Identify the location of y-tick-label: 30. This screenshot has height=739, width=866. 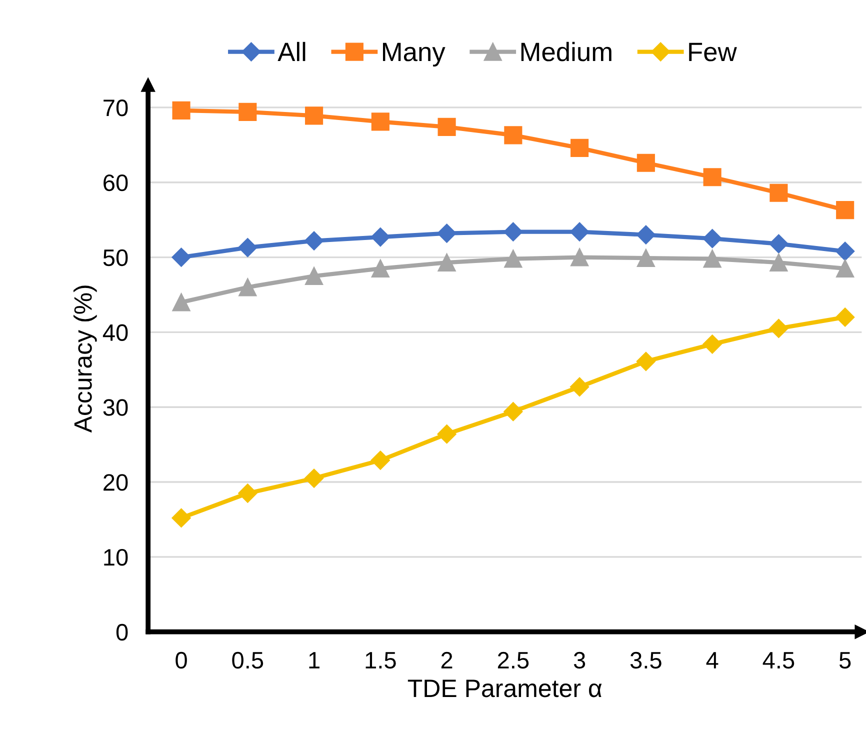
(115, 407).